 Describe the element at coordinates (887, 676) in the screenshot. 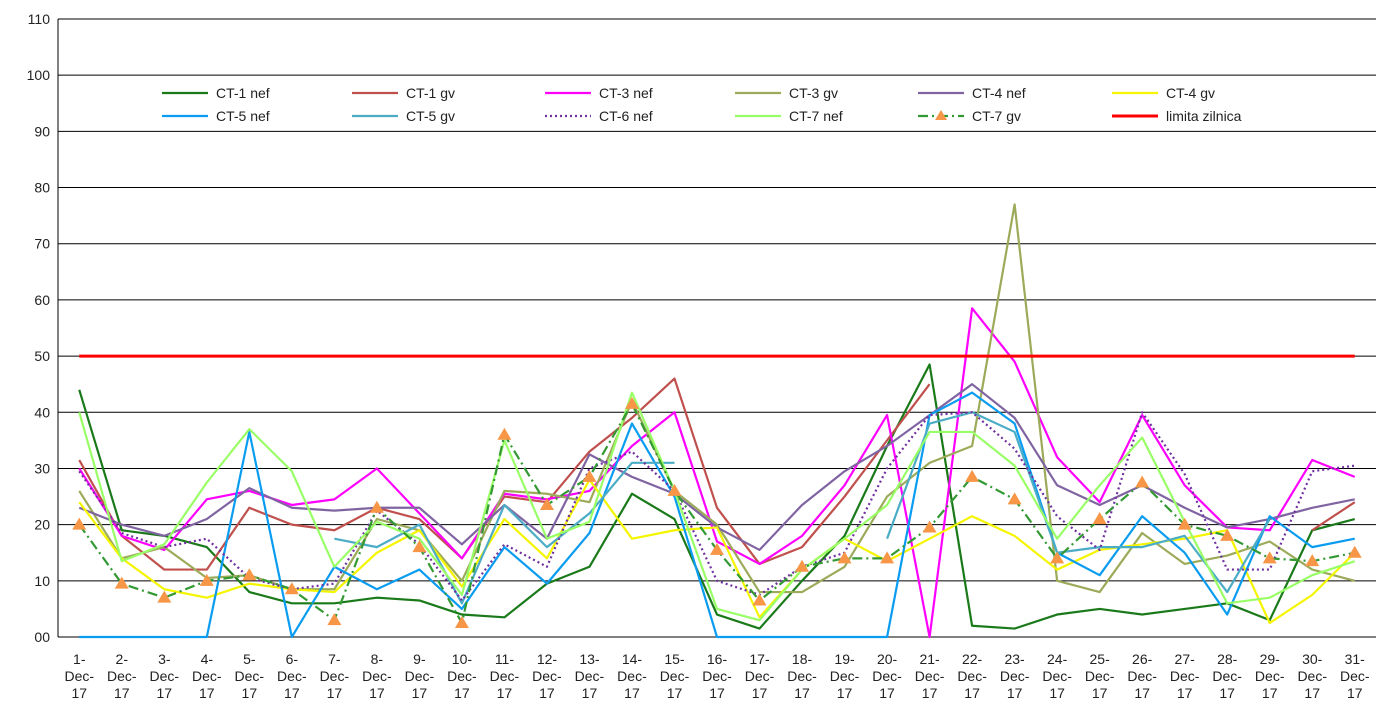

I see `x-tick-label: 20-Dec-17` at that location.